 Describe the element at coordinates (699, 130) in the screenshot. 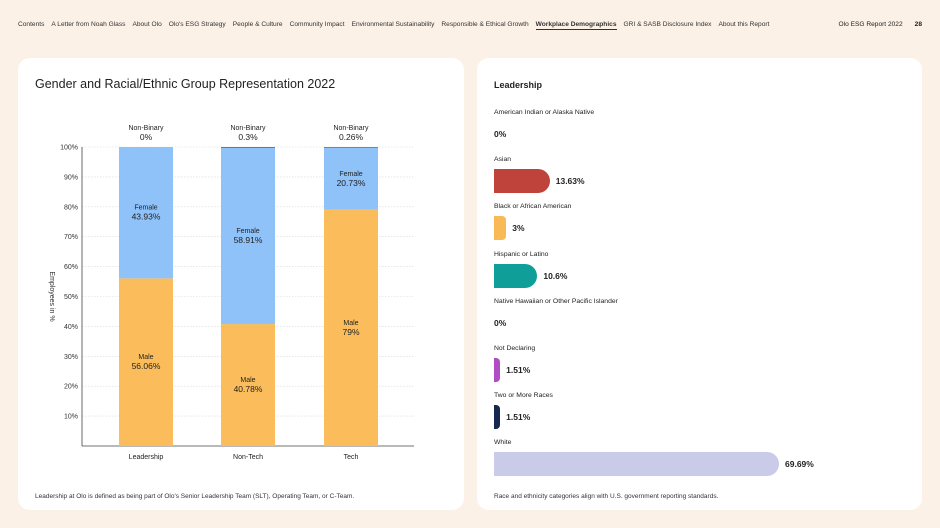

I see `leadership-row: American Indian or Alaska Native 0%` at that location.